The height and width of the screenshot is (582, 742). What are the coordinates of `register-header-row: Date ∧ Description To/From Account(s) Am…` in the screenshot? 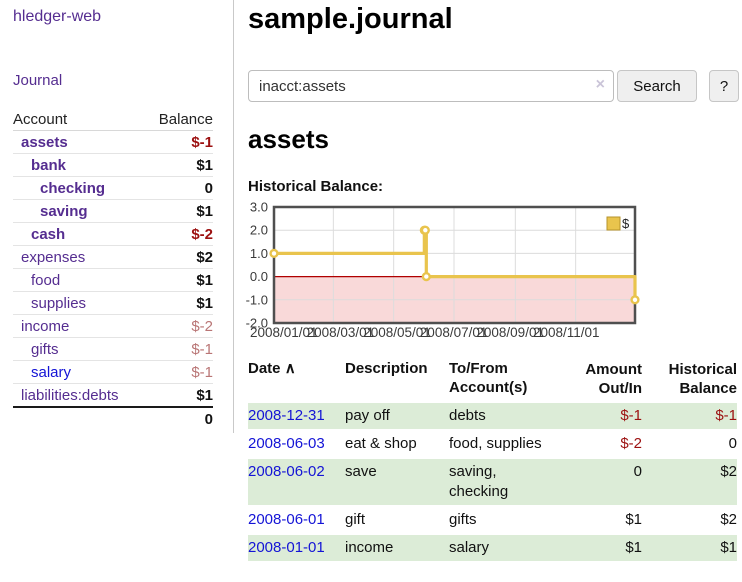 It's located at (492, 379).